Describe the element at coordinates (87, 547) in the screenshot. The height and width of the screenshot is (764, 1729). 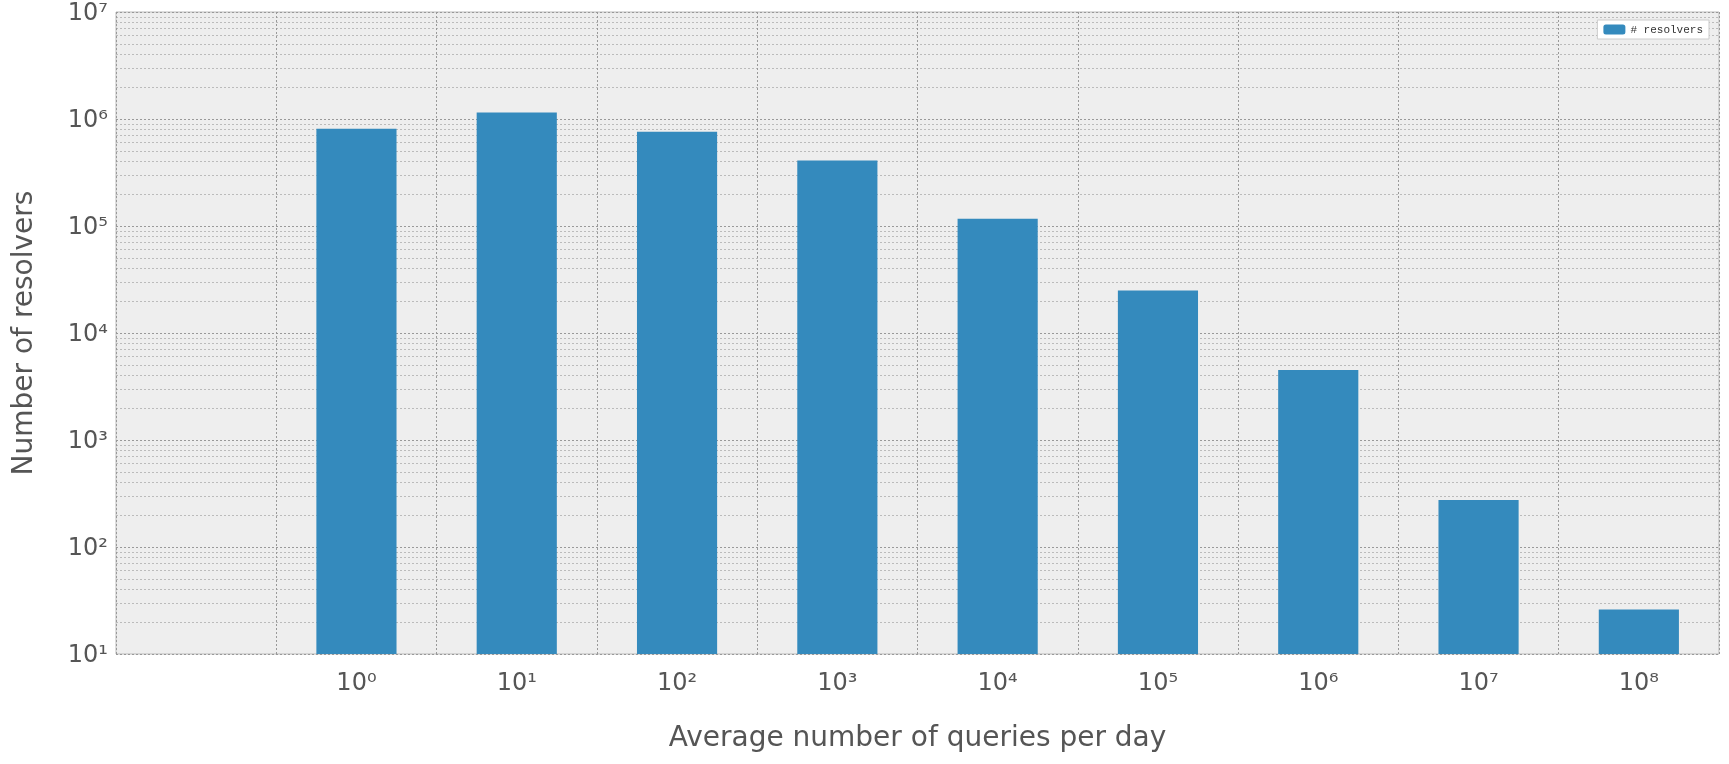
I see `y-tick-label: 10²` at that location.